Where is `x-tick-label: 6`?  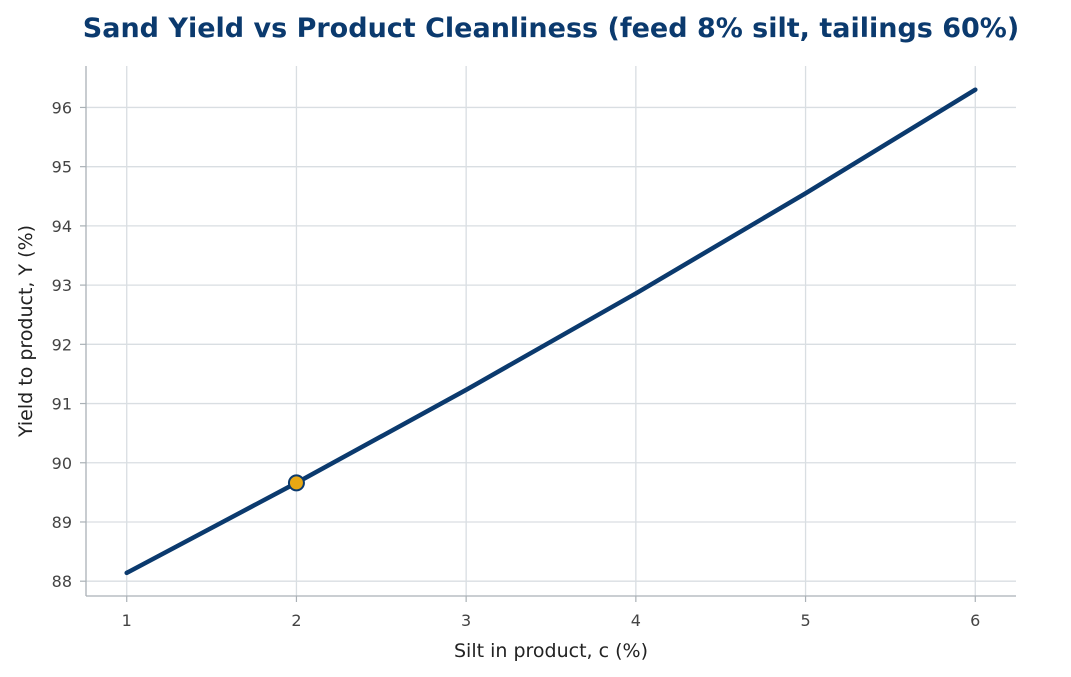 x-tick-label: 6 is located at coordinates (975, 620).